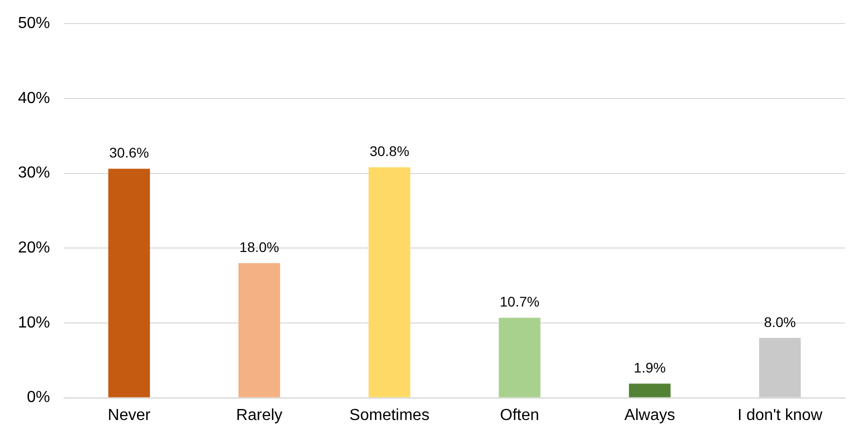  Describe the element at coordinates (259, 246) in the screenshot. I see `data-label: 18.0%` at that location.